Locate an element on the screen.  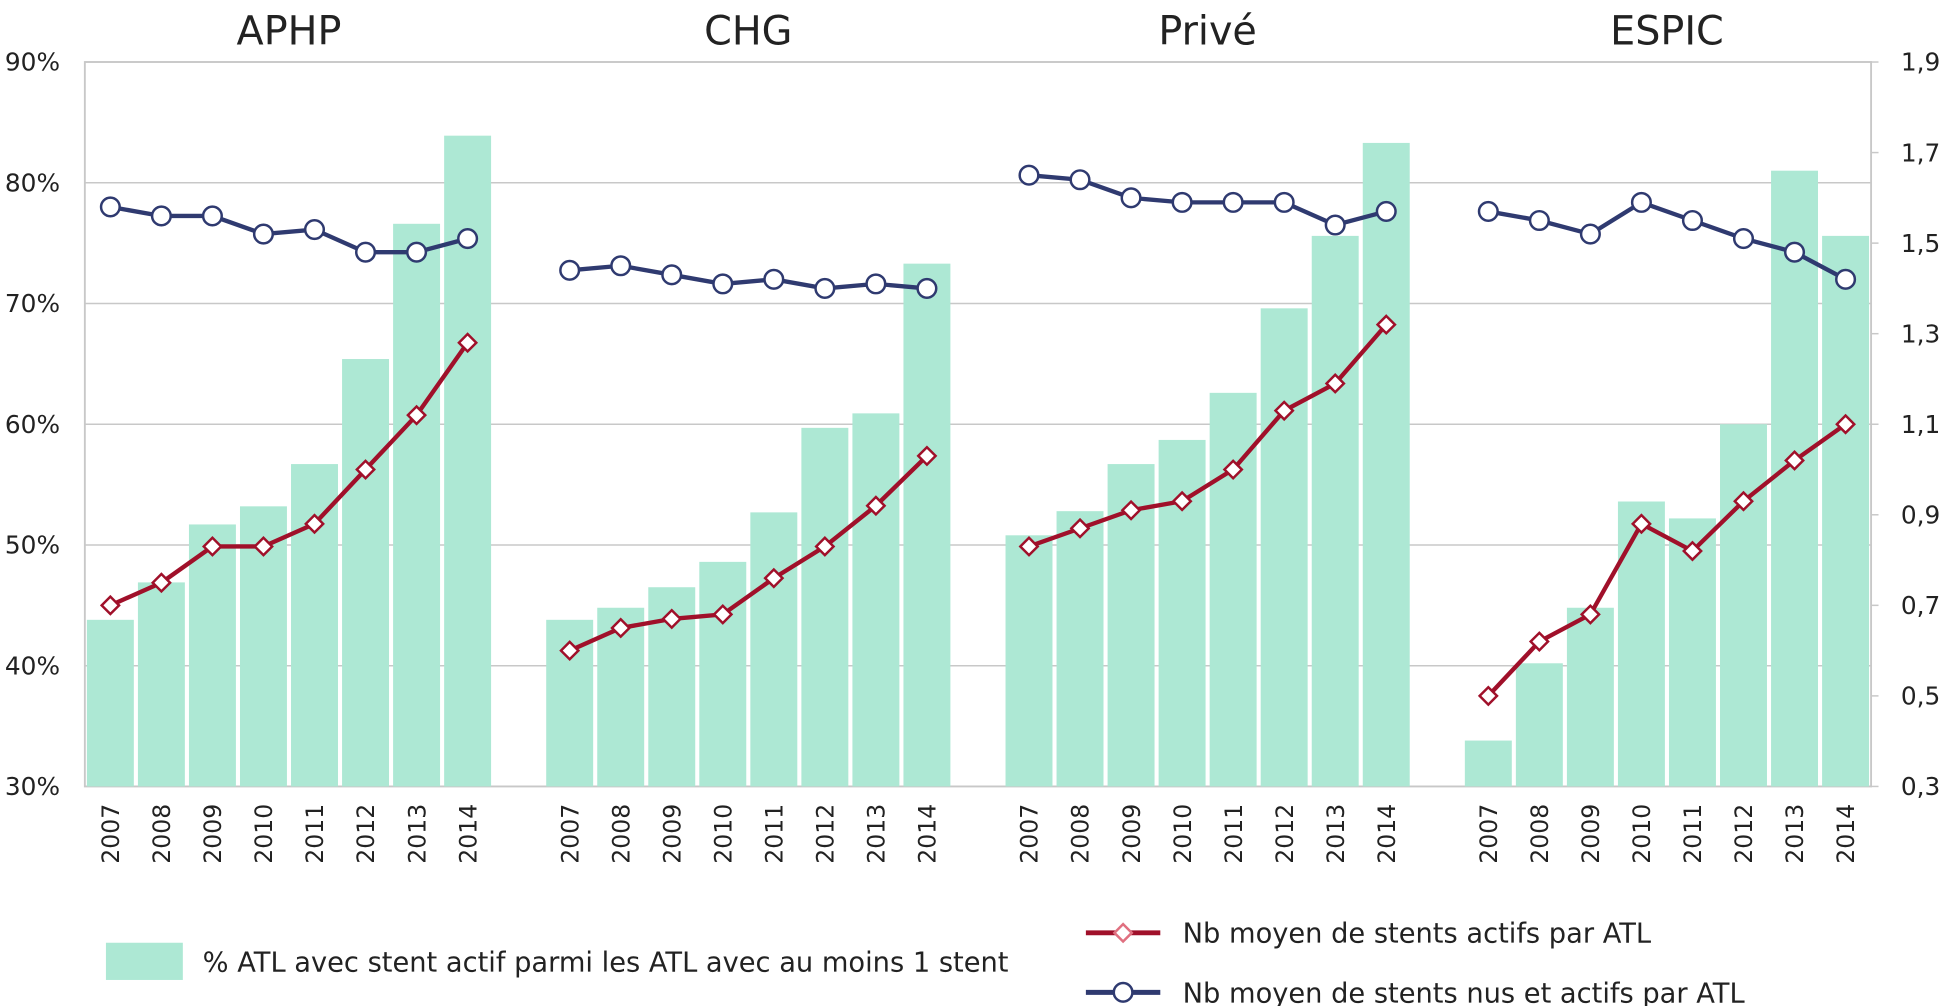
y-tick-label: 70% is located at coordinates (32, 303).